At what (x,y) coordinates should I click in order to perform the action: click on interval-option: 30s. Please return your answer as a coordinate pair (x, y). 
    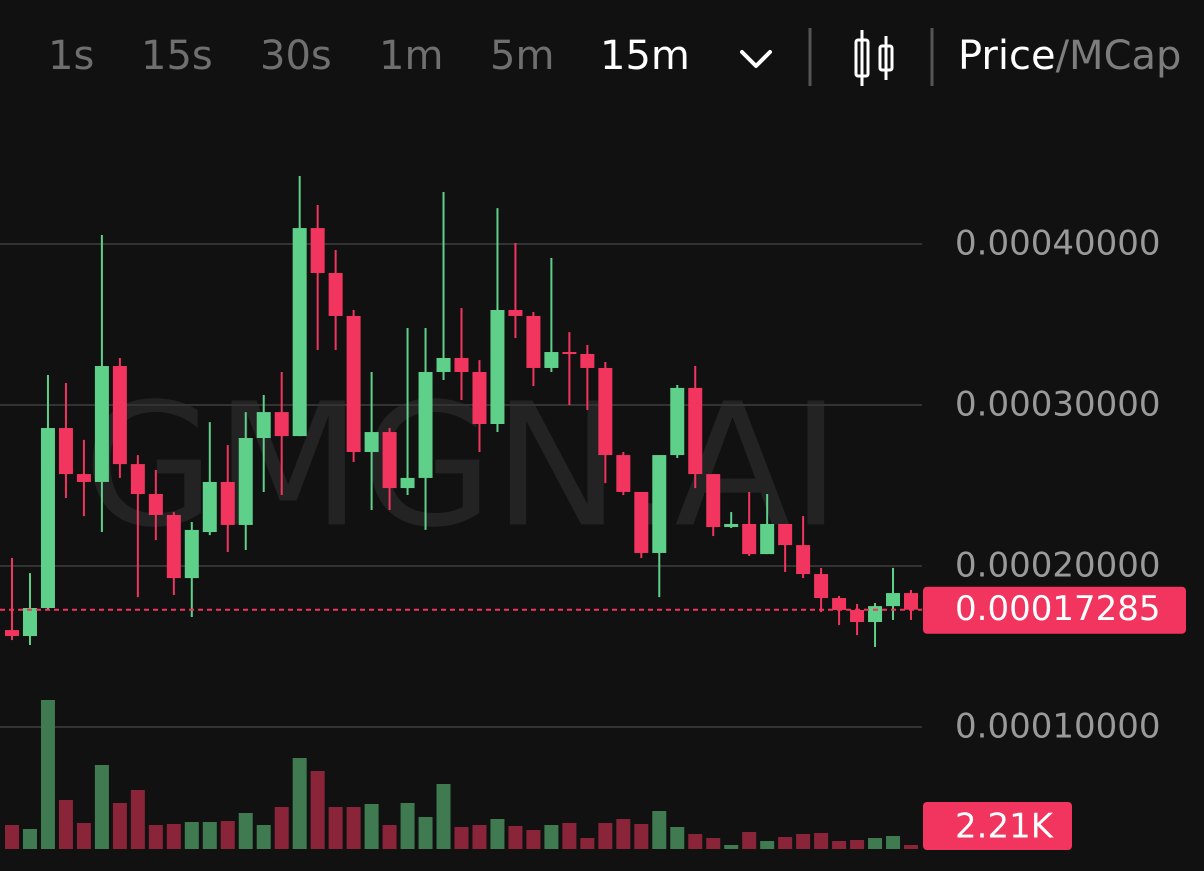
    Looking at the image, I should click on (296, 56).